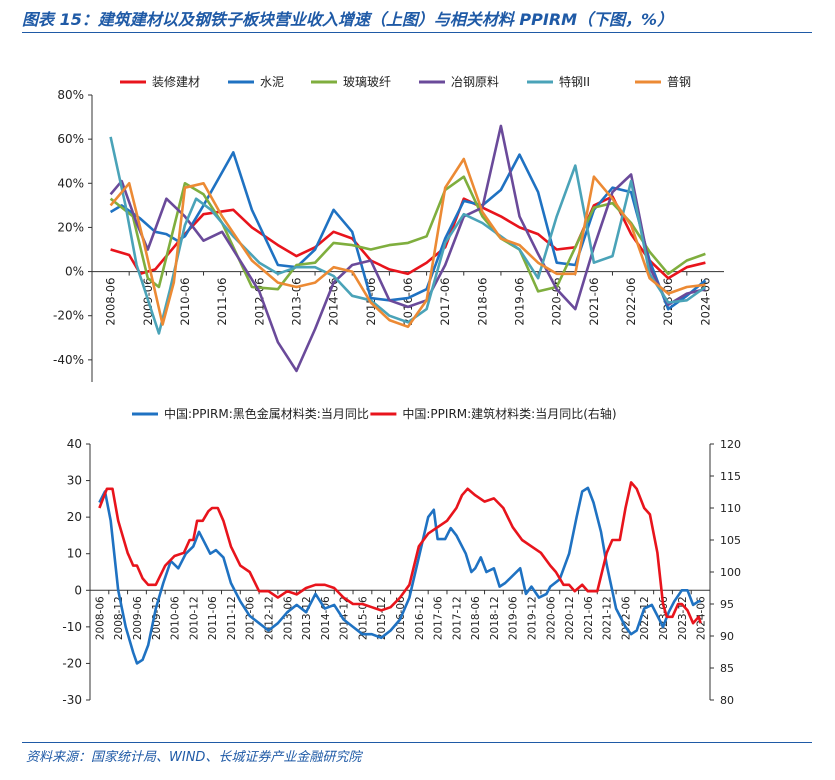 The image size is (835, 780). I want to click on x-tick-label: 2020-12, so click(570, 618).